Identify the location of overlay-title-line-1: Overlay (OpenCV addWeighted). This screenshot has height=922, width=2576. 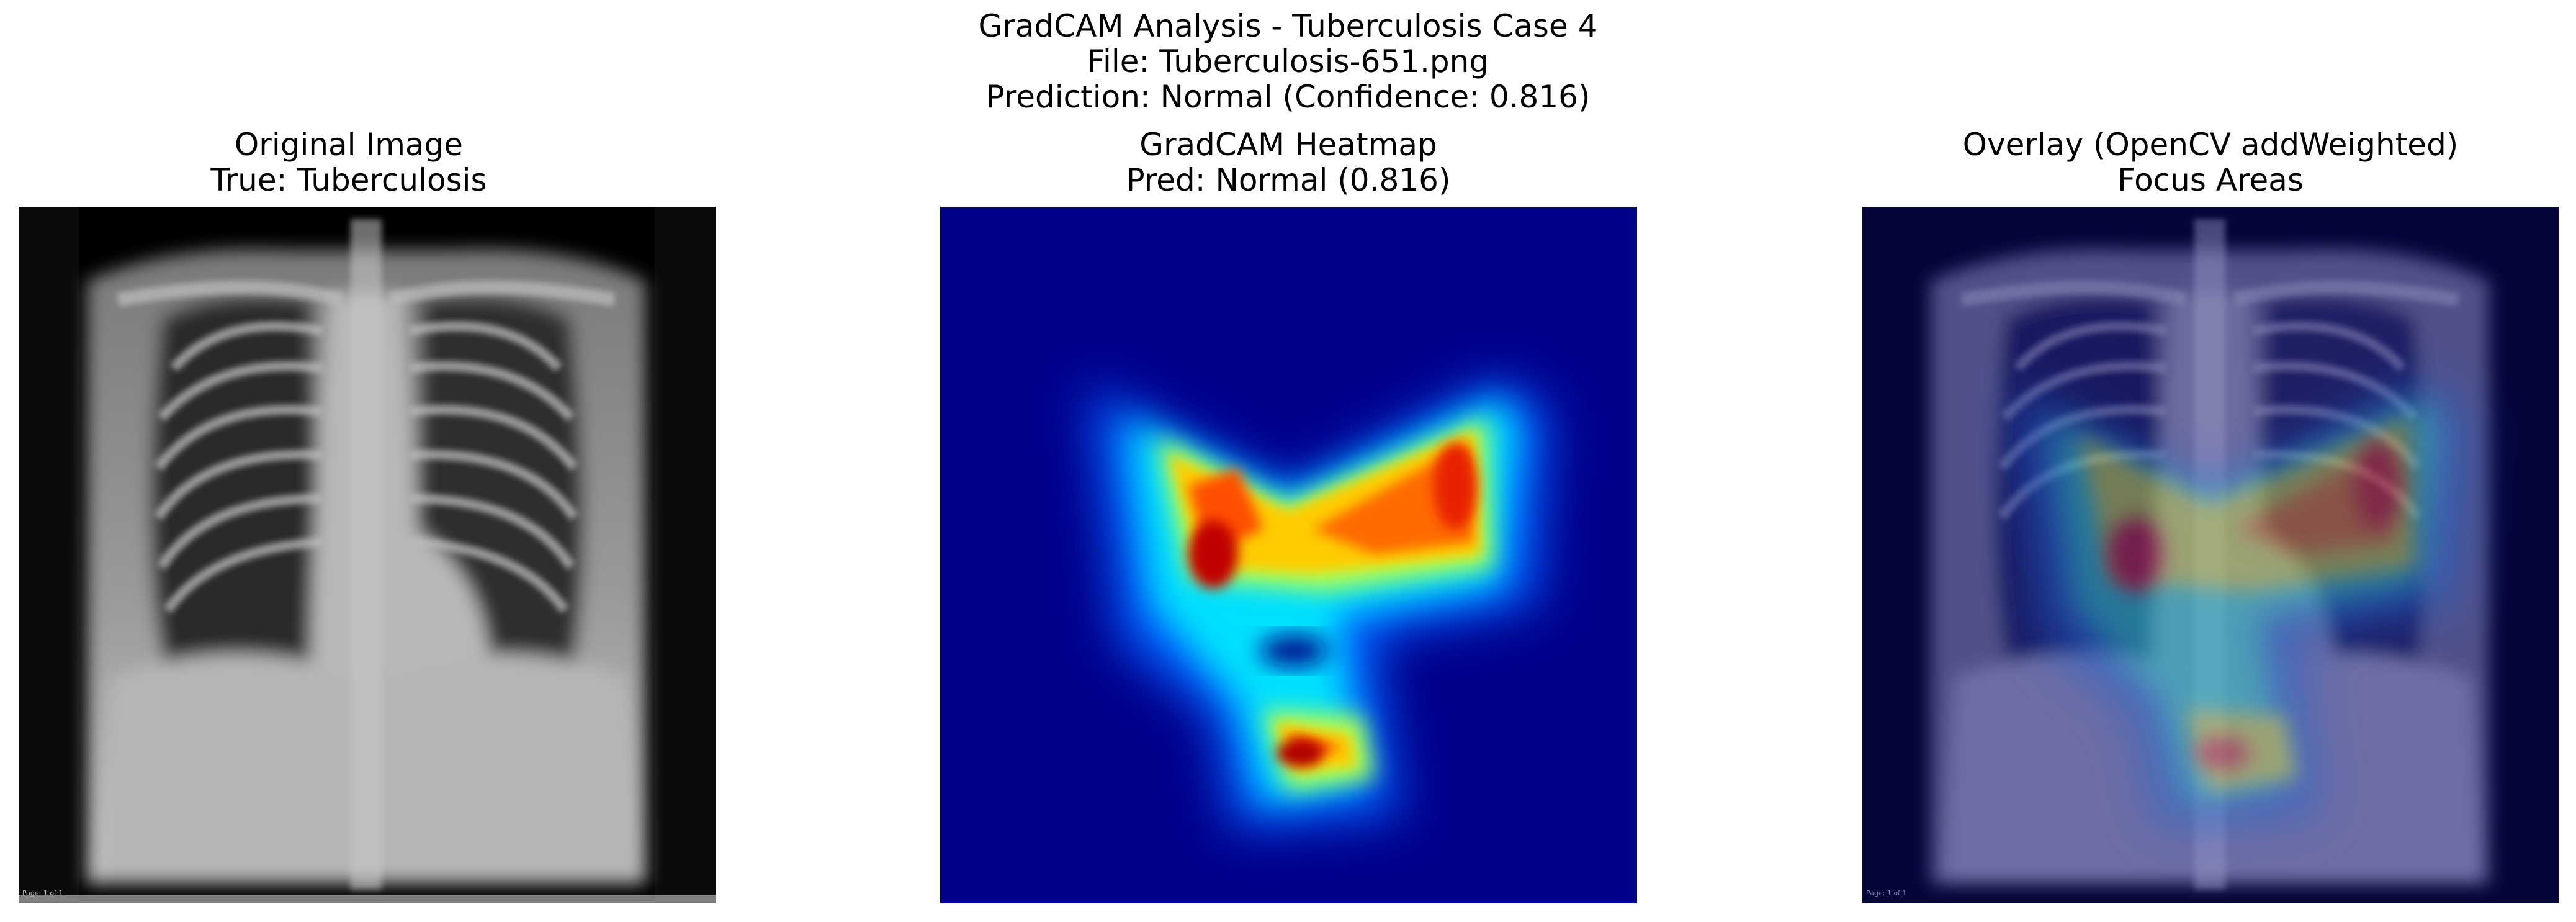
(2210, 145).